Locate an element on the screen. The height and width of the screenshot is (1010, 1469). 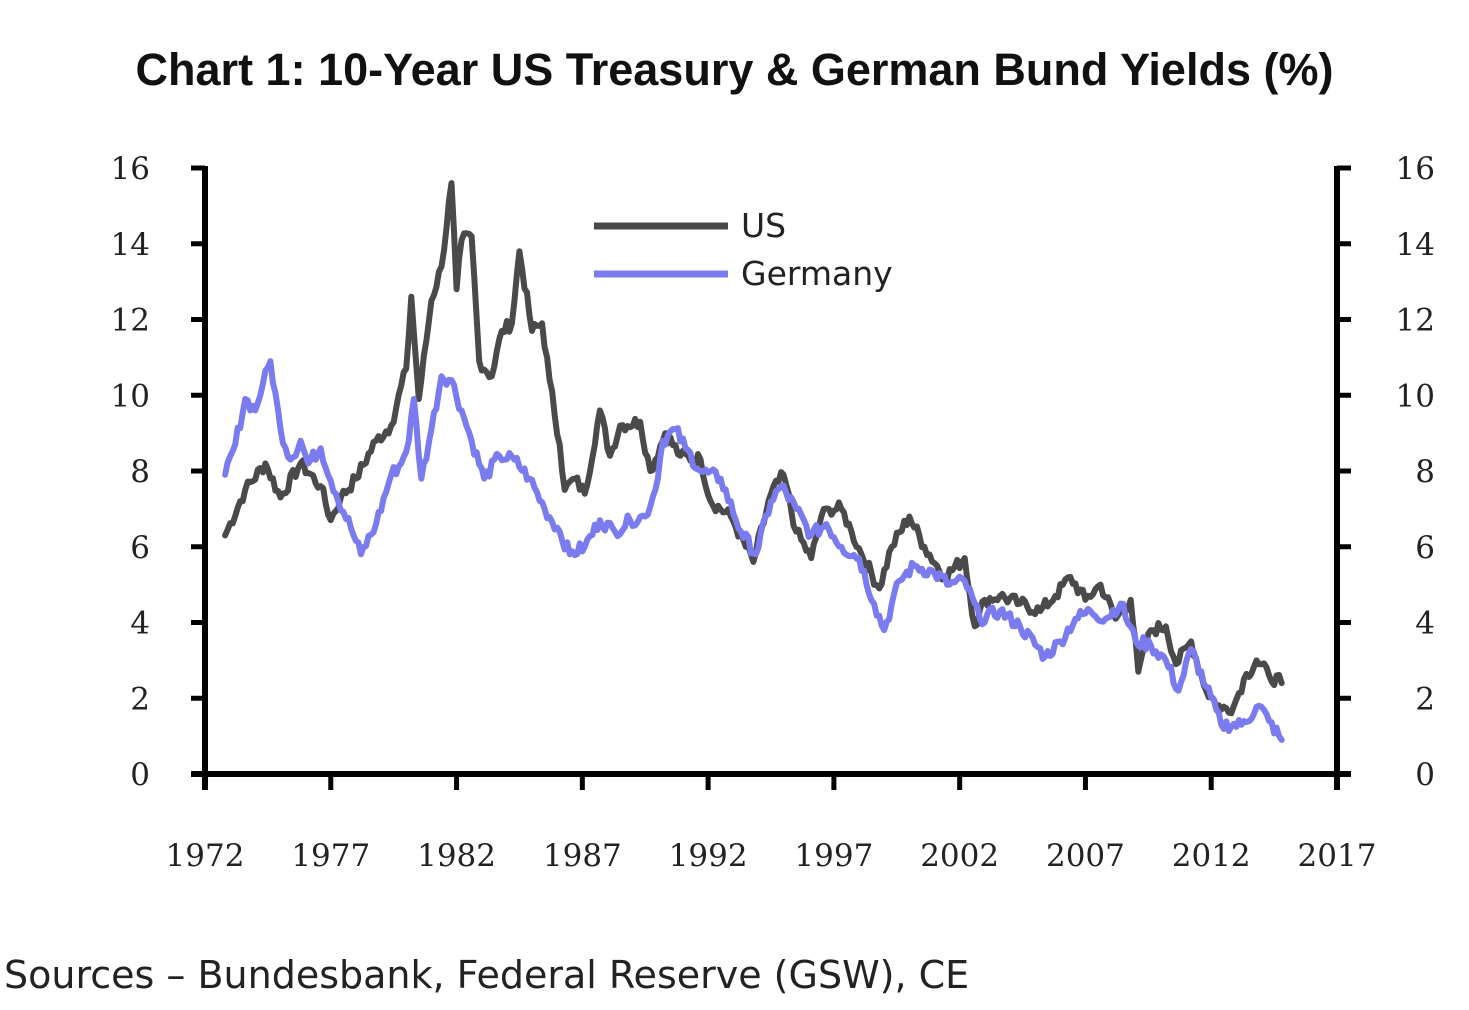
y-tick-label-right: 10 is located at coordinates (1415, 396).